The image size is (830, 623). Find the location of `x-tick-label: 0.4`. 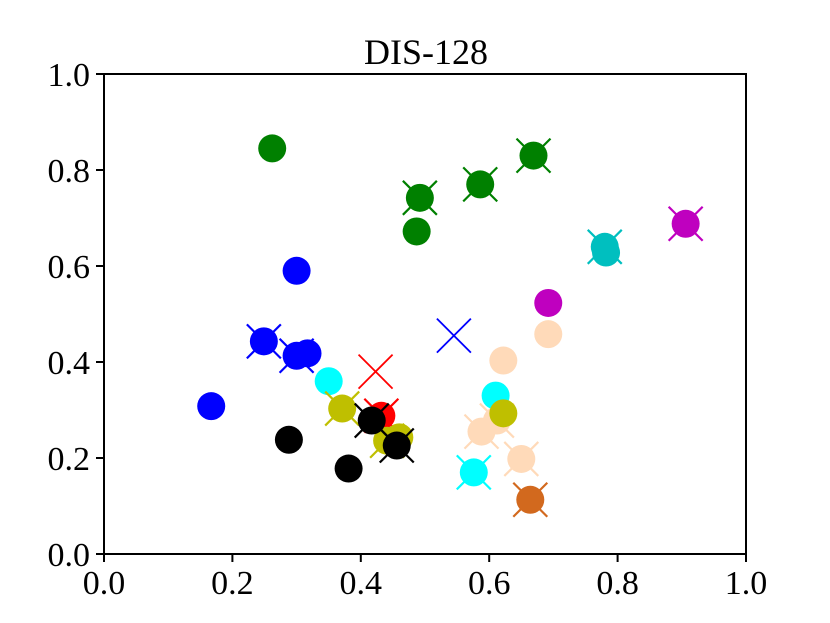

x-tick-label: 0.4 is located at coordinates (361, 583).